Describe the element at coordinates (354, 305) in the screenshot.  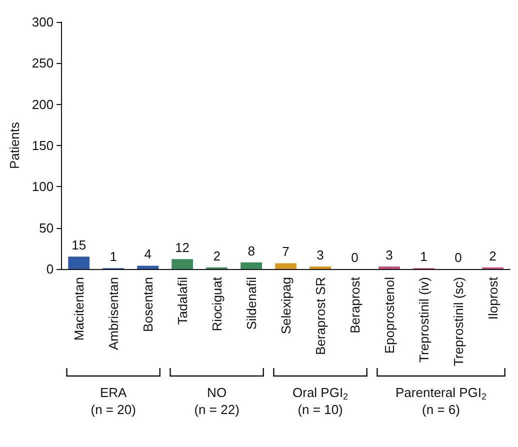
I see `x-tick-label: Beraprost` at that location.